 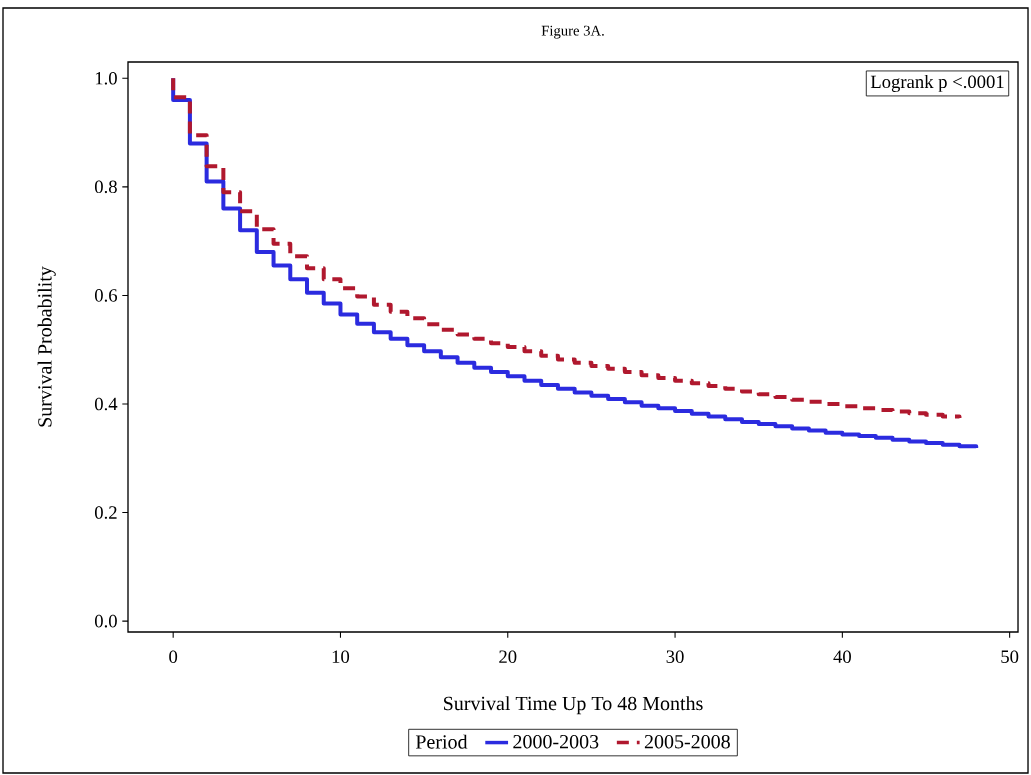 What do you see at coordinates (106, 295) in the screenshot?
I see `y-tick-label: 0.6` at bounding box center [106, 295].